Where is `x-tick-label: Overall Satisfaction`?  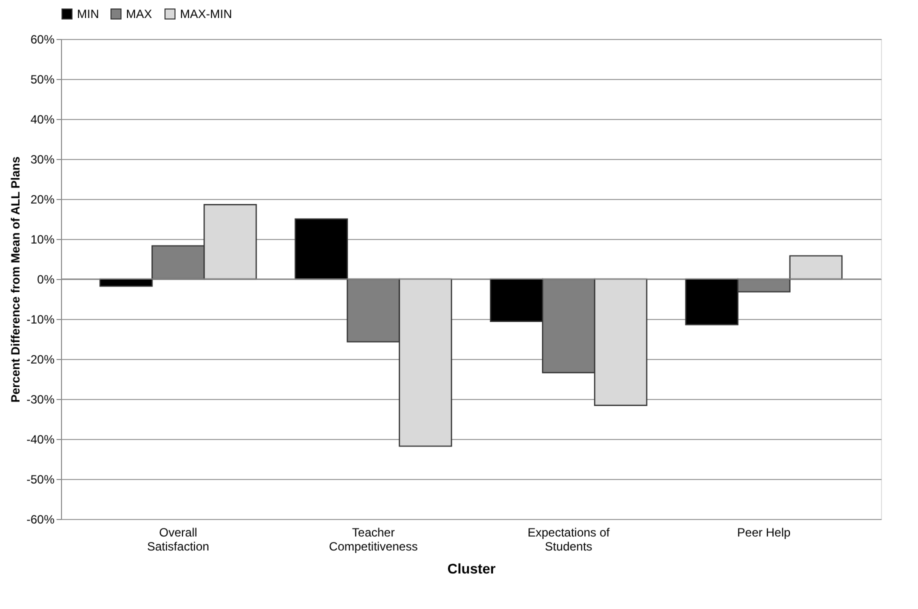 x-tick-label: Overall Satisfaction is located at coordinates (178, 540).